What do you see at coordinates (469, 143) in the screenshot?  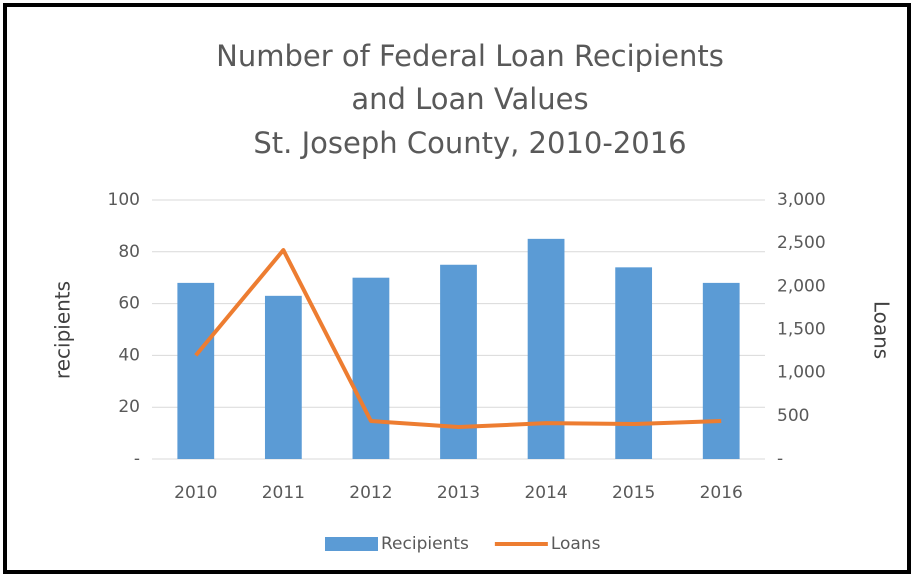 I see `chart-title: St. Joseph County, 2010-2016` at bounding box center [469, 143].